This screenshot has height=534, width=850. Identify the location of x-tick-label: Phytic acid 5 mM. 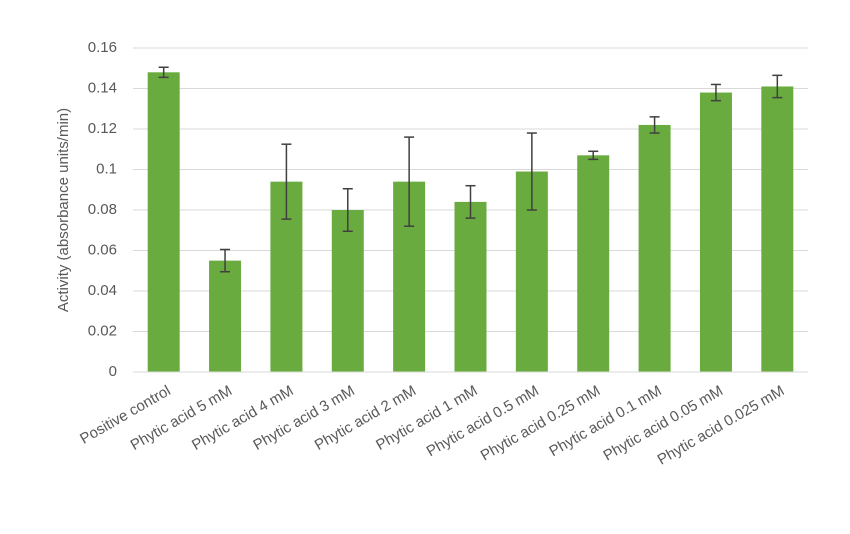
(181, 418).